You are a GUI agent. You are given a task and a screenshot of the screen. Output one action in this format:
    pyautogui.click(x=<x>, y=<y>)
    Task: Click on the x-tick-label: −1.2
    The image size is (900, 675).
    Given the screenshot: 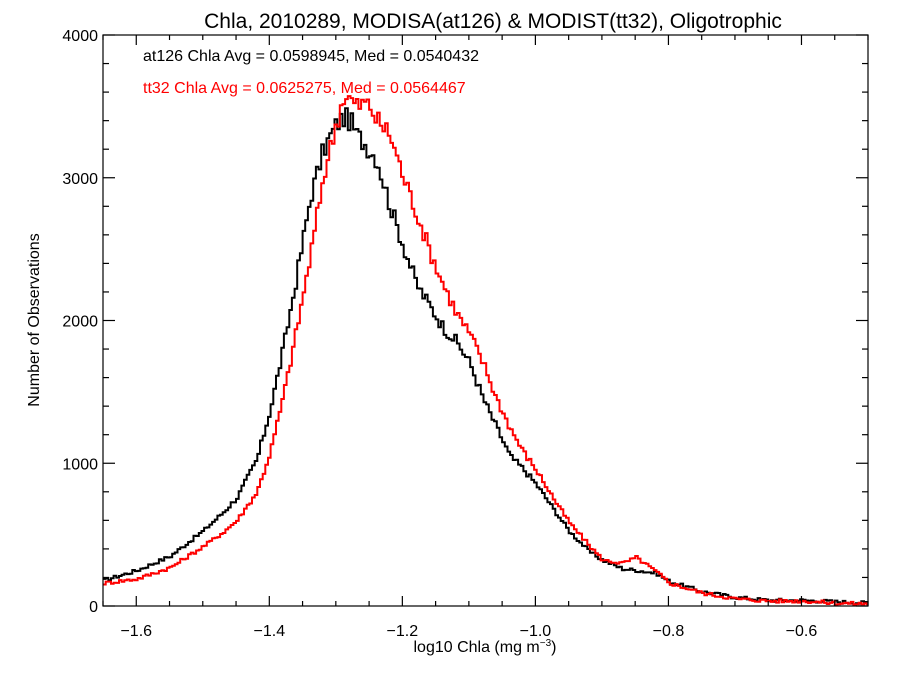 What is the action you would take?
    pyautogui.click(x=403, y=631)
    